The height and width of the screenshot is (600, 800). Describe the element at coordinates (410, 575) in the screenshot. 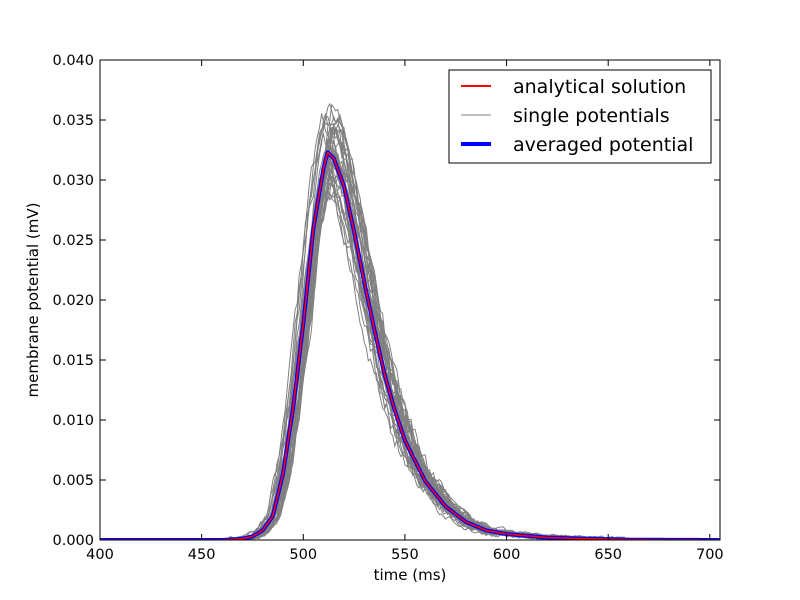

I see `x-axis-label: time (ms)` at that location.